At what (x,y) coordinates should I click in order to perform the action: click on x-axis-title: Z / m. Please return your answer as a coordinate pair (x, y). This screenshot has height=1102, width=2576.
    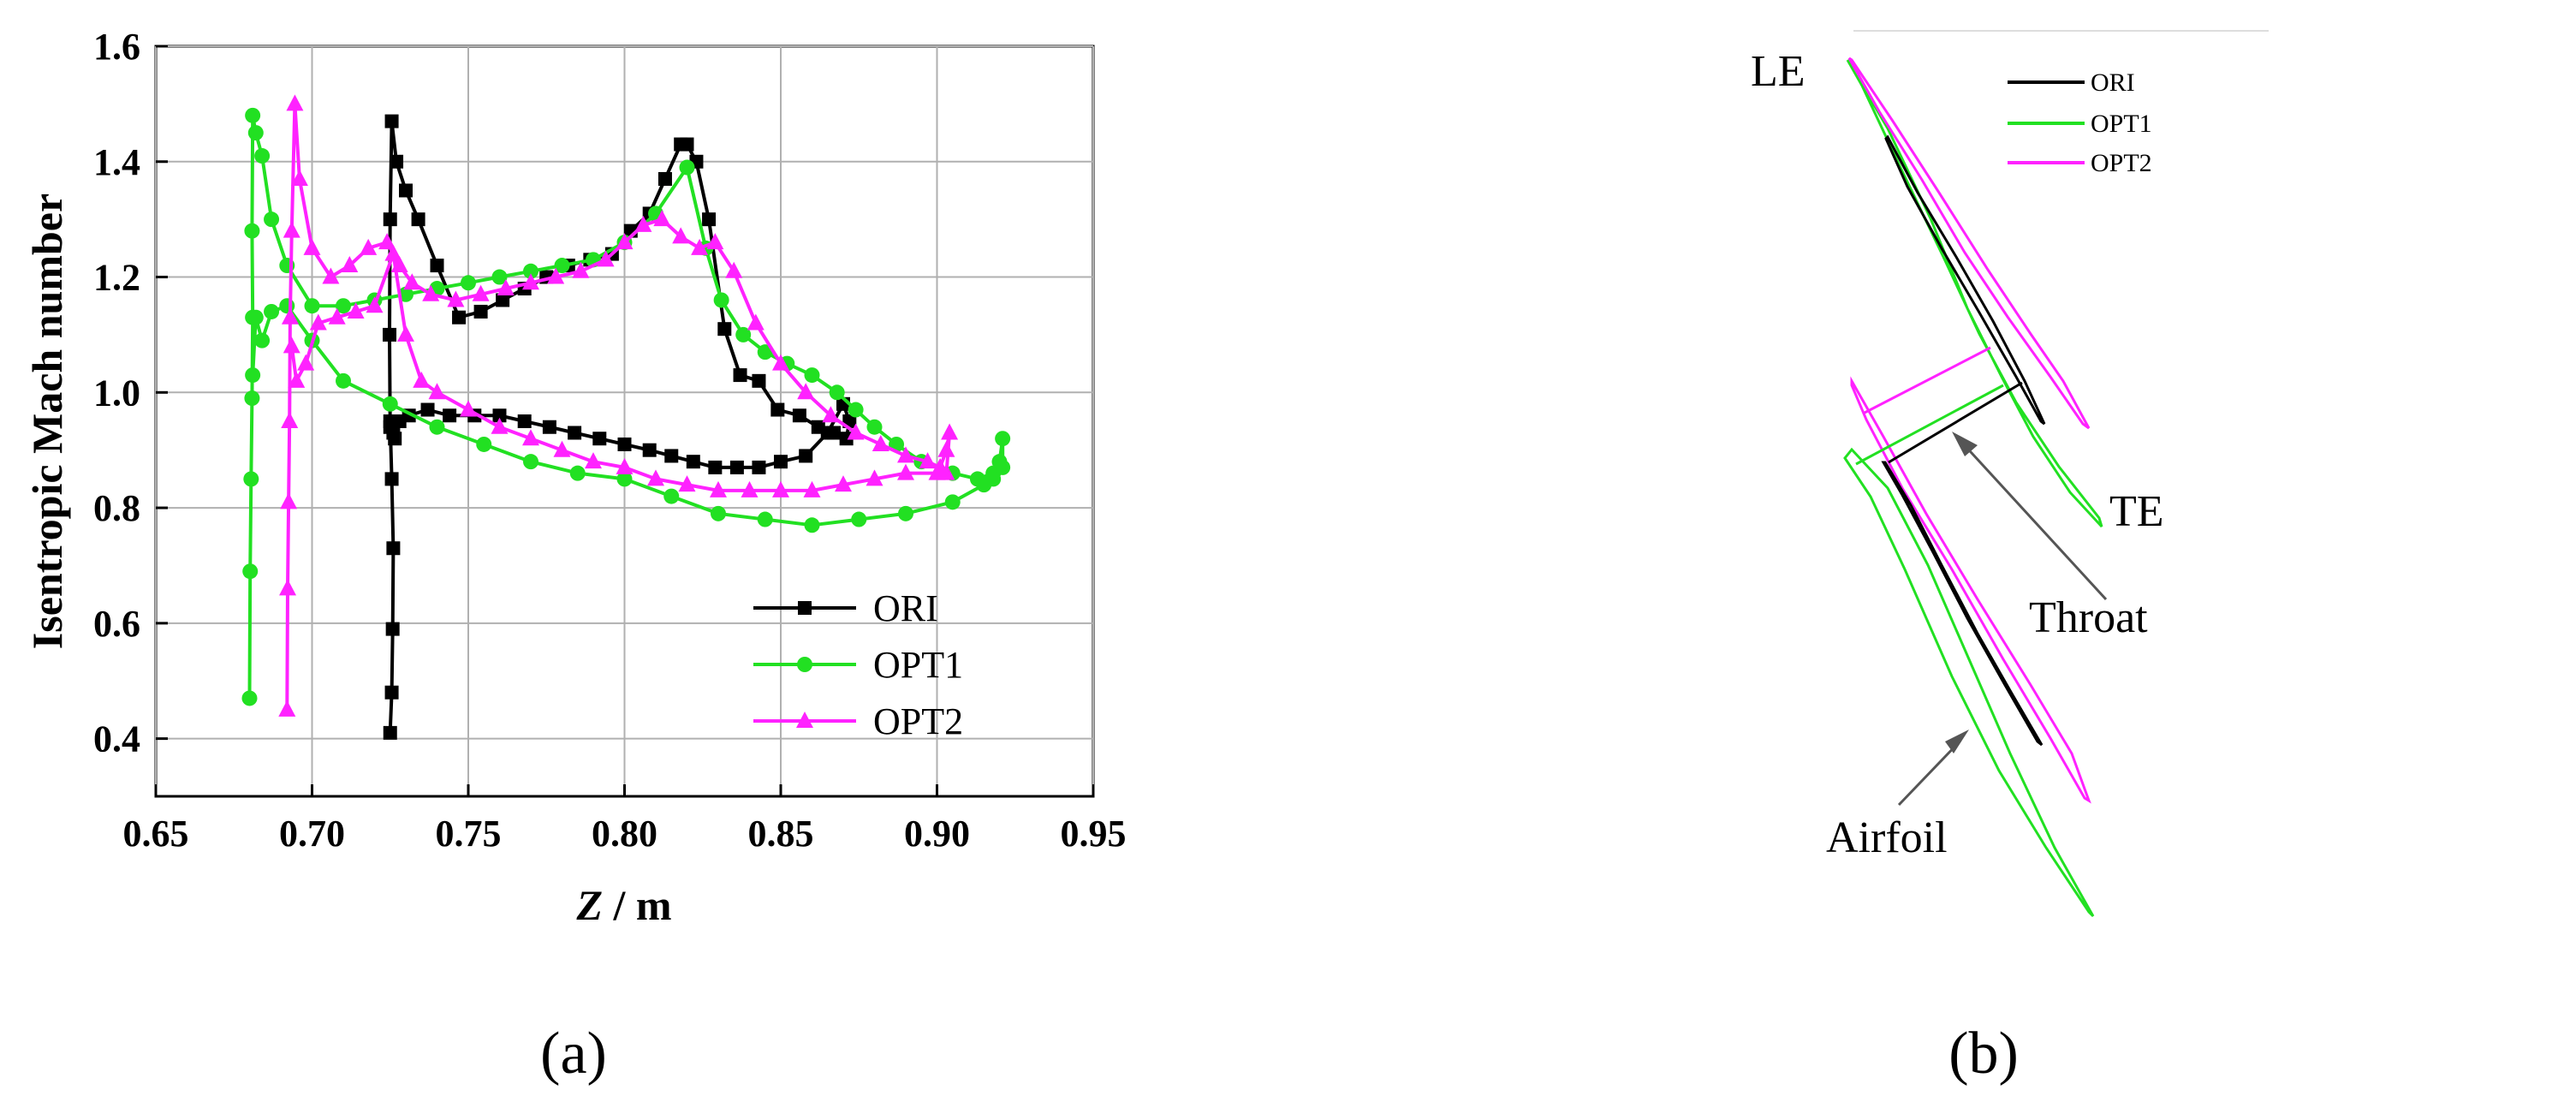
    Looking at the image, I should click on (623, 905).